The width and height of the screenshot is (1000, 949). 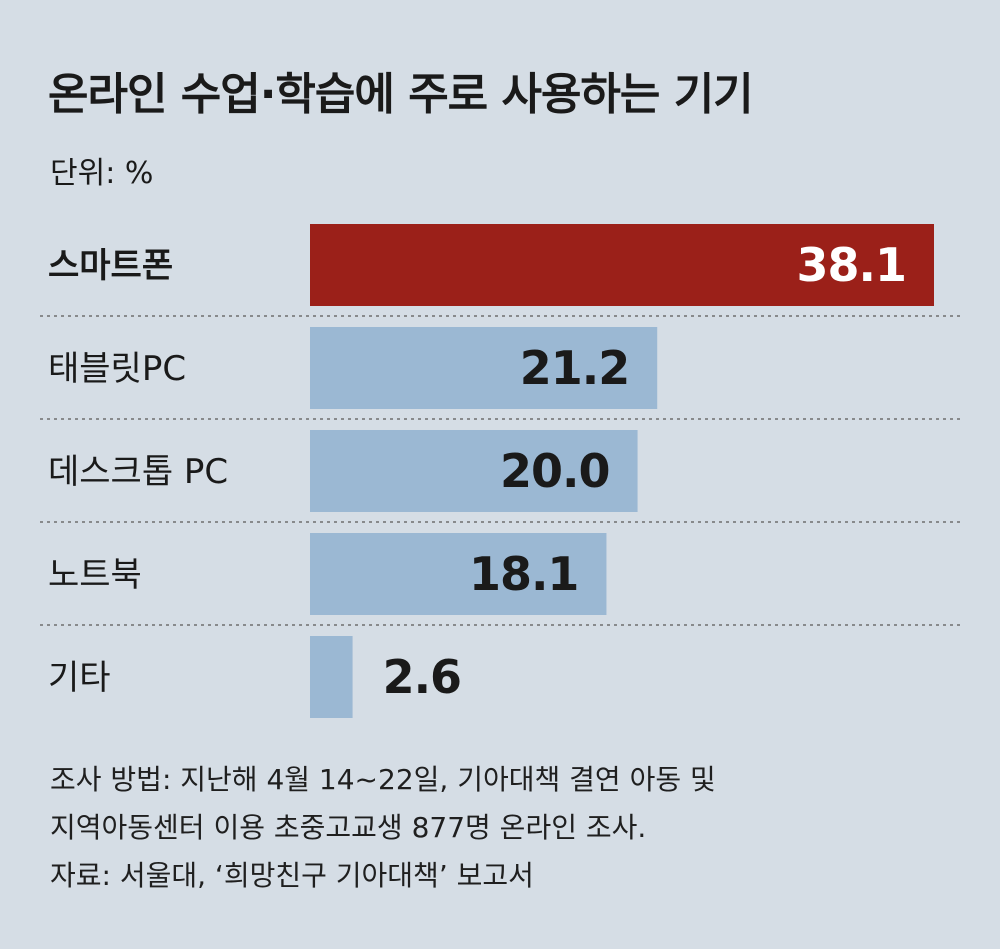 I want to click on chart-title: 온라인 수업·학습에 주로 사용하는 기기, so click(x=401, y=94).